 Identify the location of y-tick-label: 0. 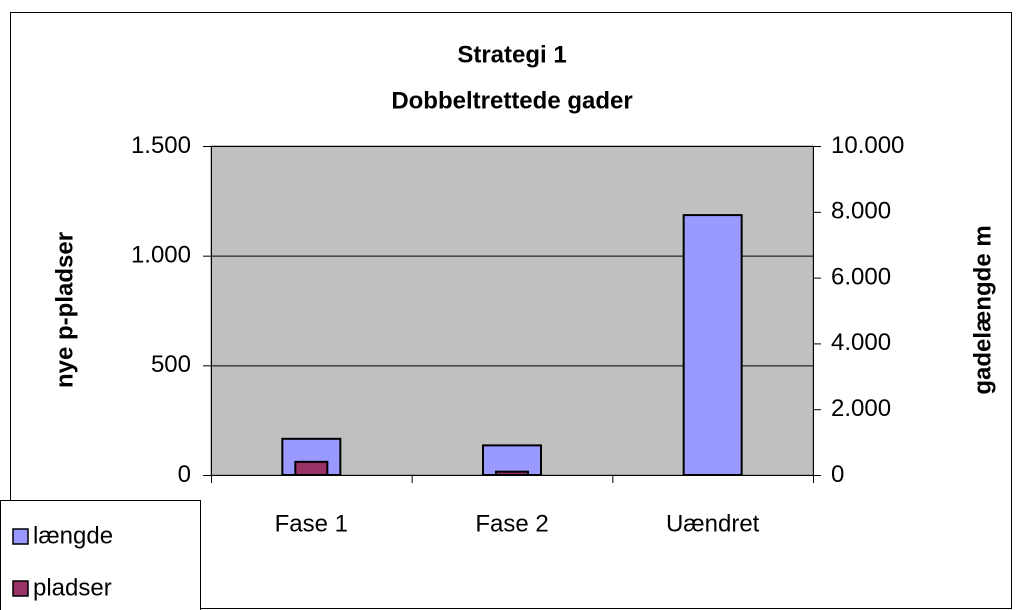
(184, 474).